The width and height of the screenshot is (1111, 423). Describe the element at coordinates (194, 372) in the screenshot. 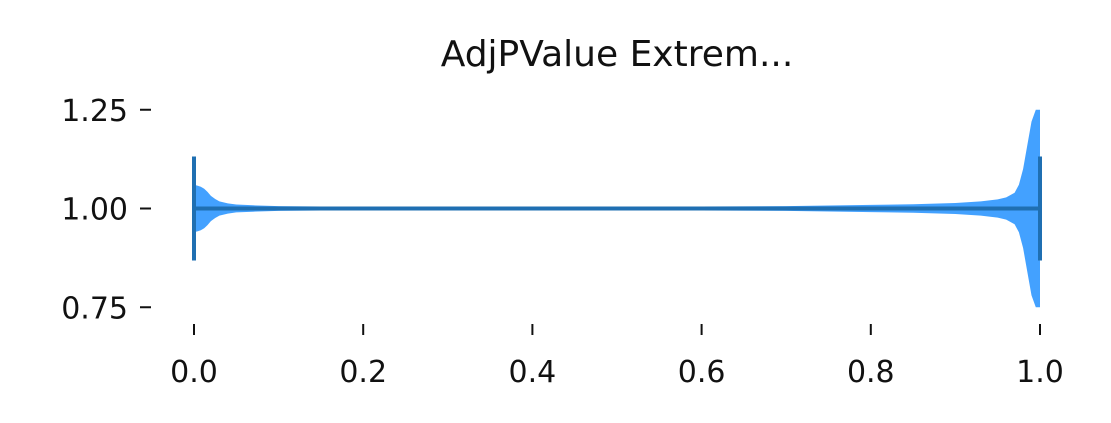

I see `x-tick-label: 0.0` at that location.